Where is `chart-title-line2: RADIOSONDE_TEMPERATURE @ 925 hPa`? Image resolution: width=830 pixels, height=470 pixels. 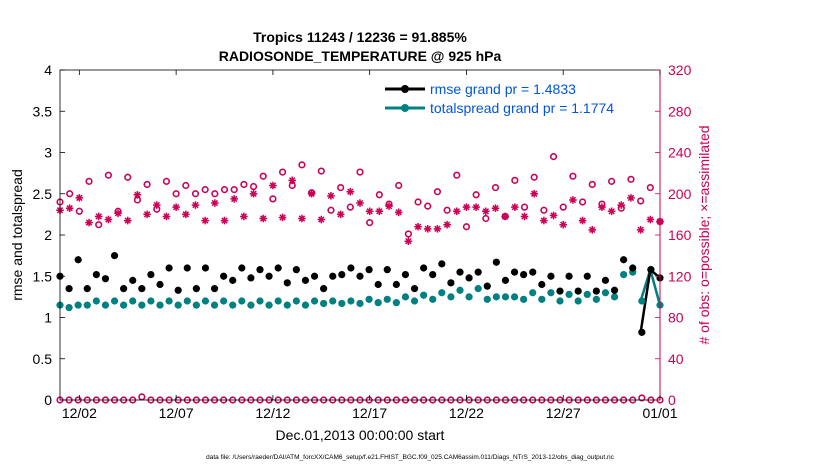 chart-title-line2: RADIOSONDE_TEMPERATURE @ 925 hPa is located at coordinates (360, 56).